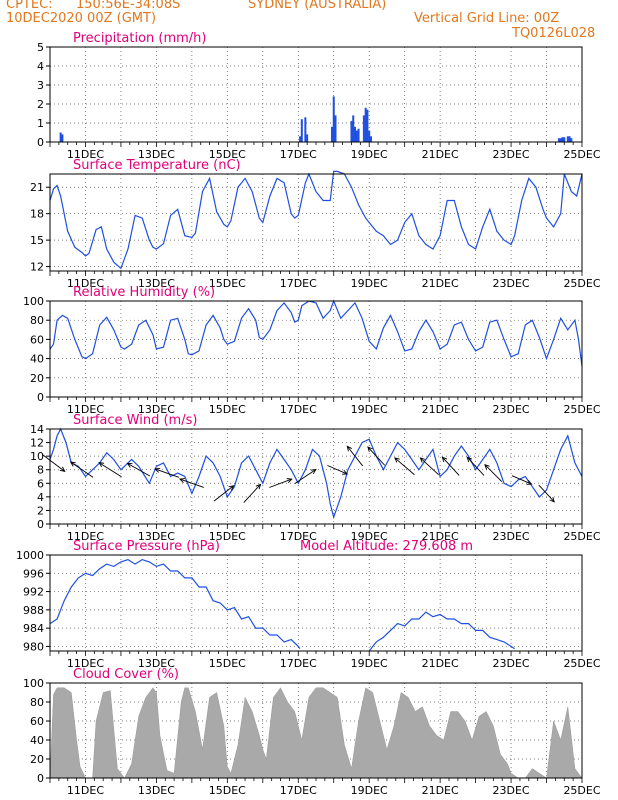 The image size is (618, 800). I want to click on panel-4-ytick-label: 6, so click(40, 483).